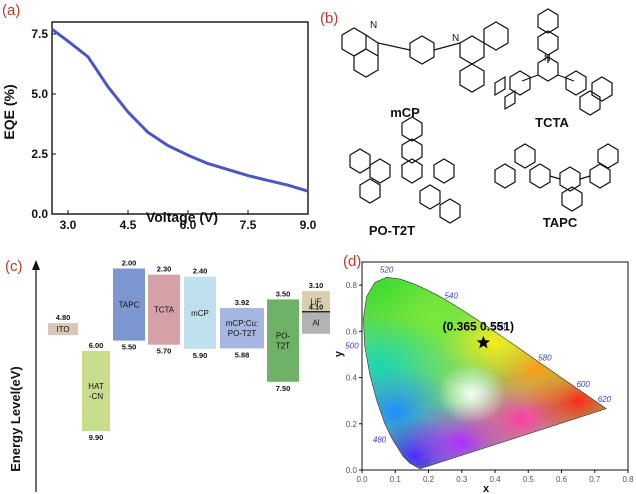  What do you see at coordinates (462, 479) in the screenshot?
I see `chart-d-xtick-label: 0.3` at bounding box center [462, 479].